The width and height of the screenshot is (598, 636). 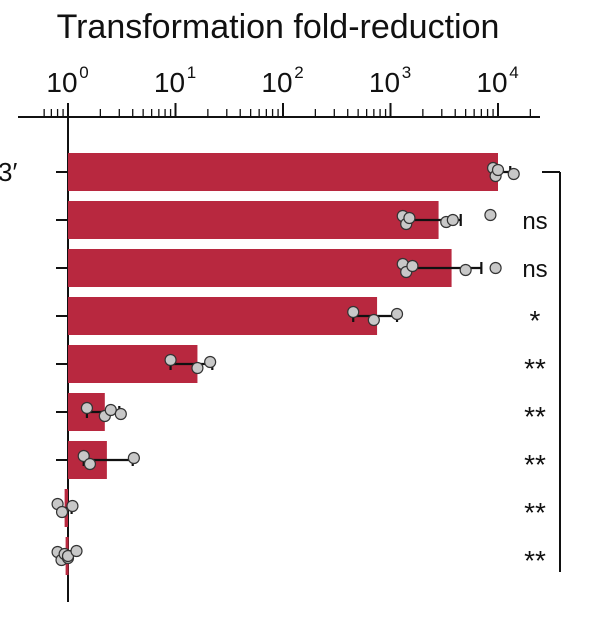 I want to click on x-tick-exponent: 2, so click(x=298, y=72).